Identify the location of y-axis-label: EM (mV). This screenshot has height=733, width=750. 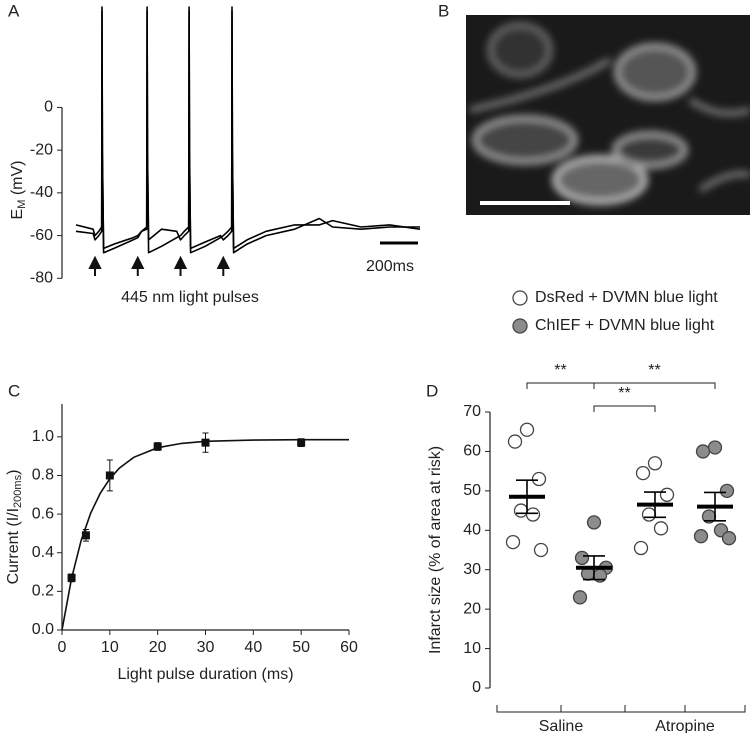
(18, 190).